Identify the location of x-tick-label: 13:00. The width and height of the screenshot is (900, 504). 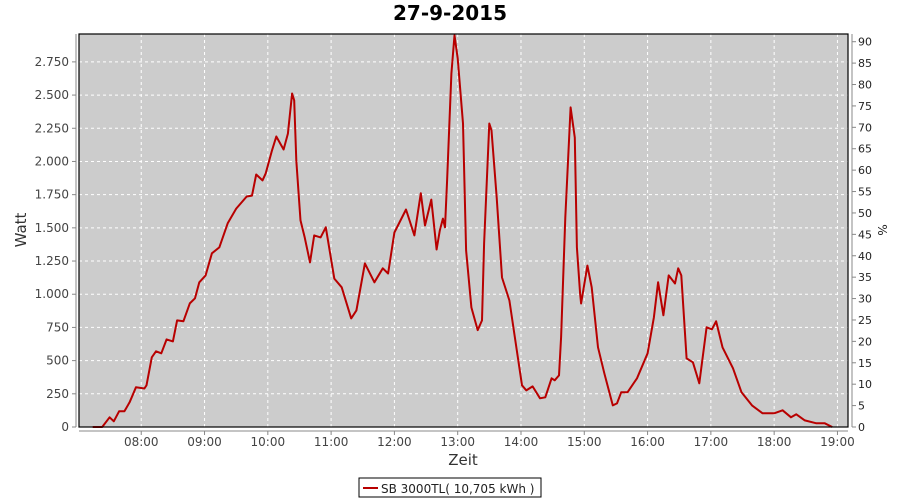
(457, 442).